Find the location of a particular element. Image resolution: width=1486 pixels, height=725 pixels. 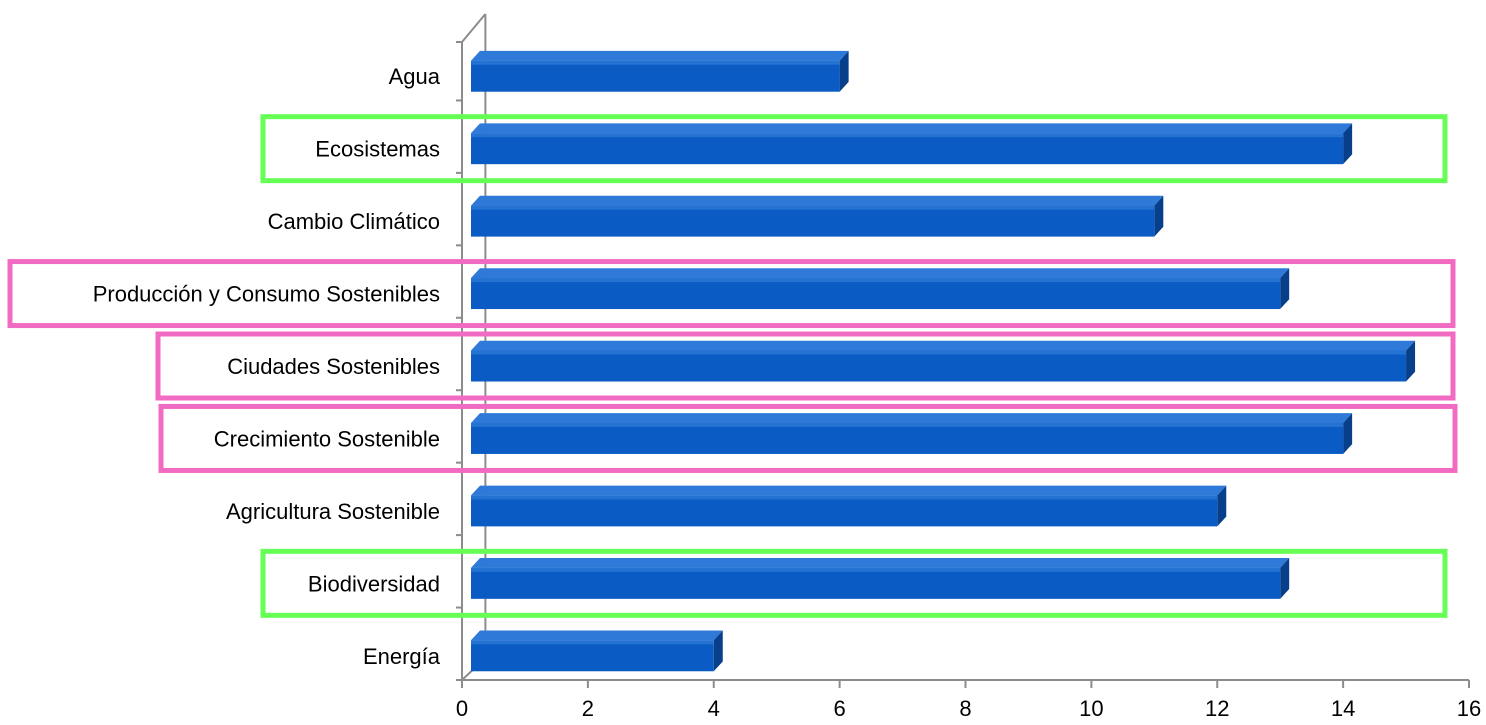

x-tick-label: 0 is located at coordinates (462, 708).